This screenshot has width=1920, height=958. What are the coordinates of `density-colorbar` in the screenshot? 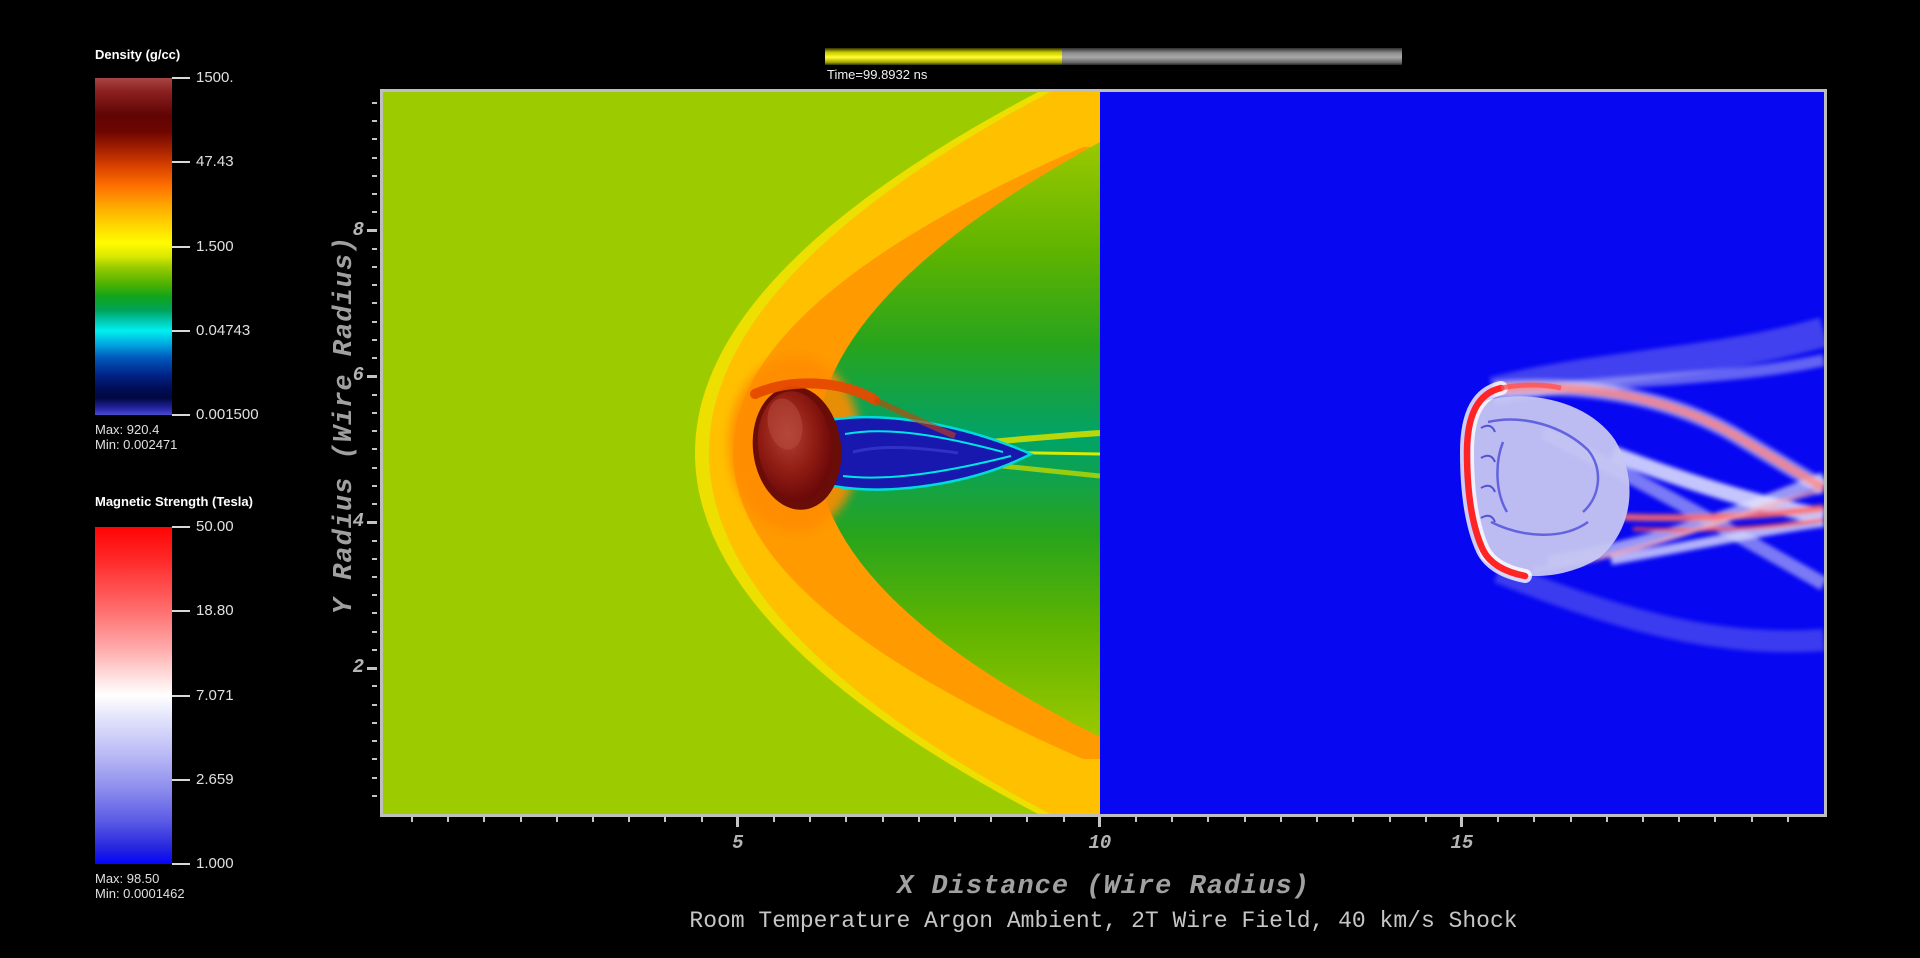 It's located at (133, 246).